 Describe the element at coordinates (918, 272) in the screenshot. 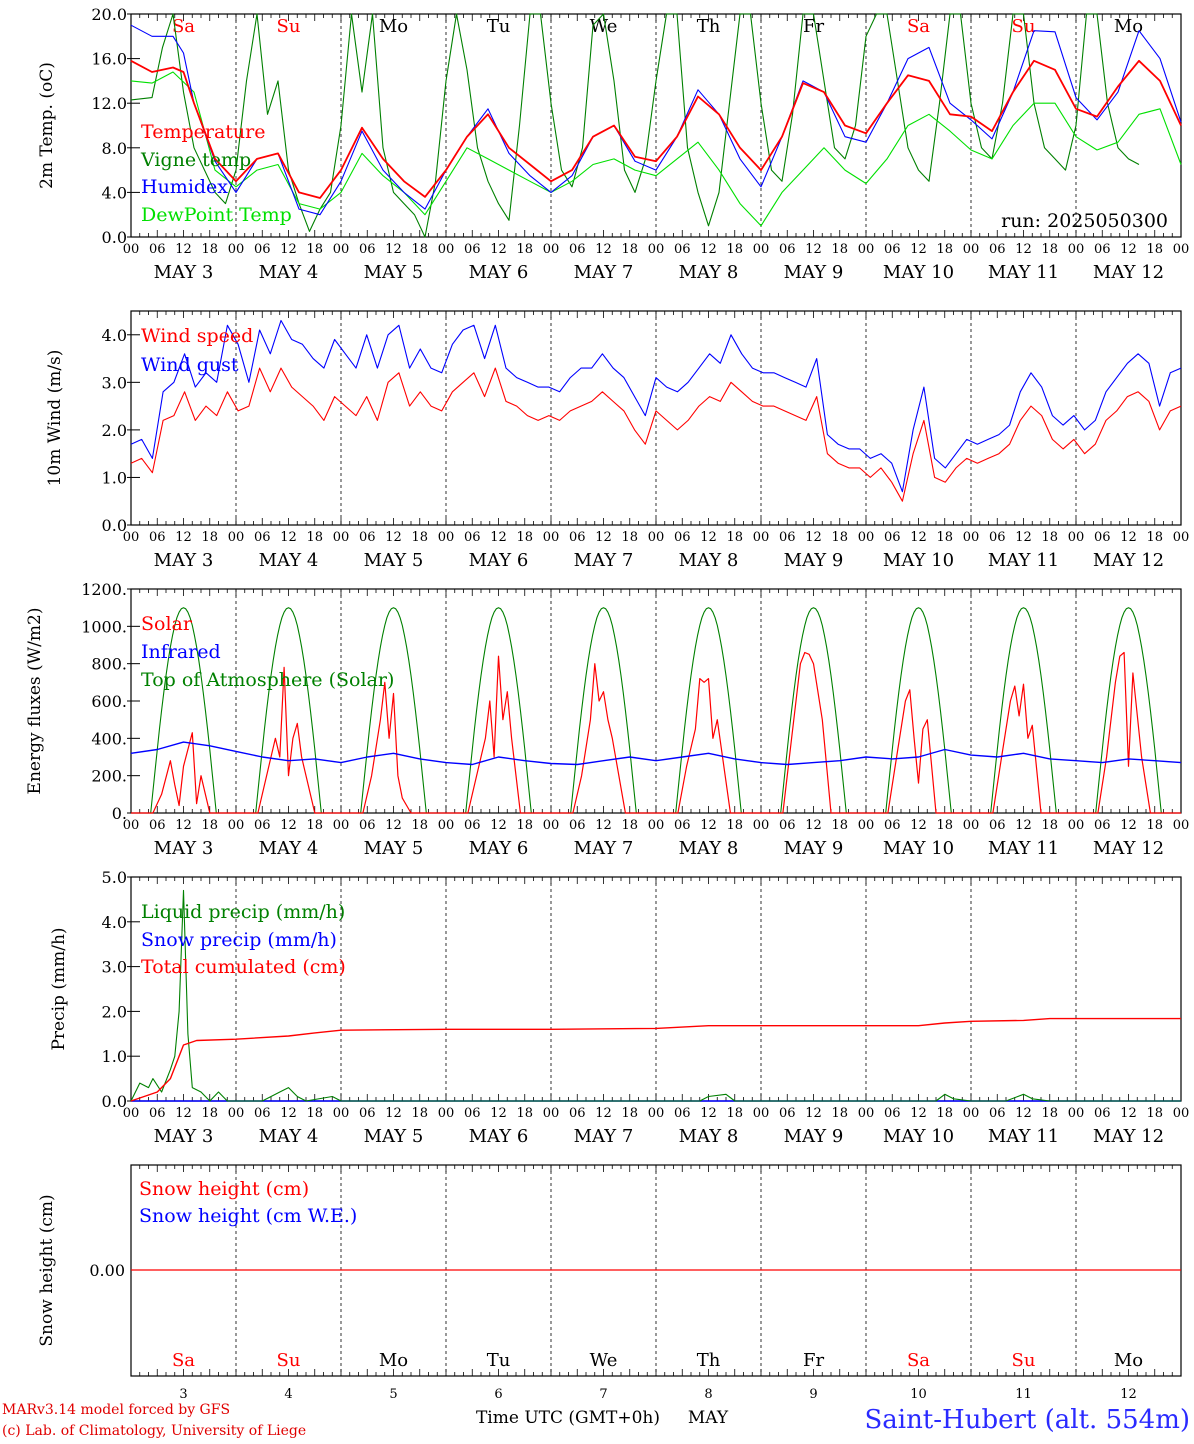

I see `date-label: MAY 10` at that location.